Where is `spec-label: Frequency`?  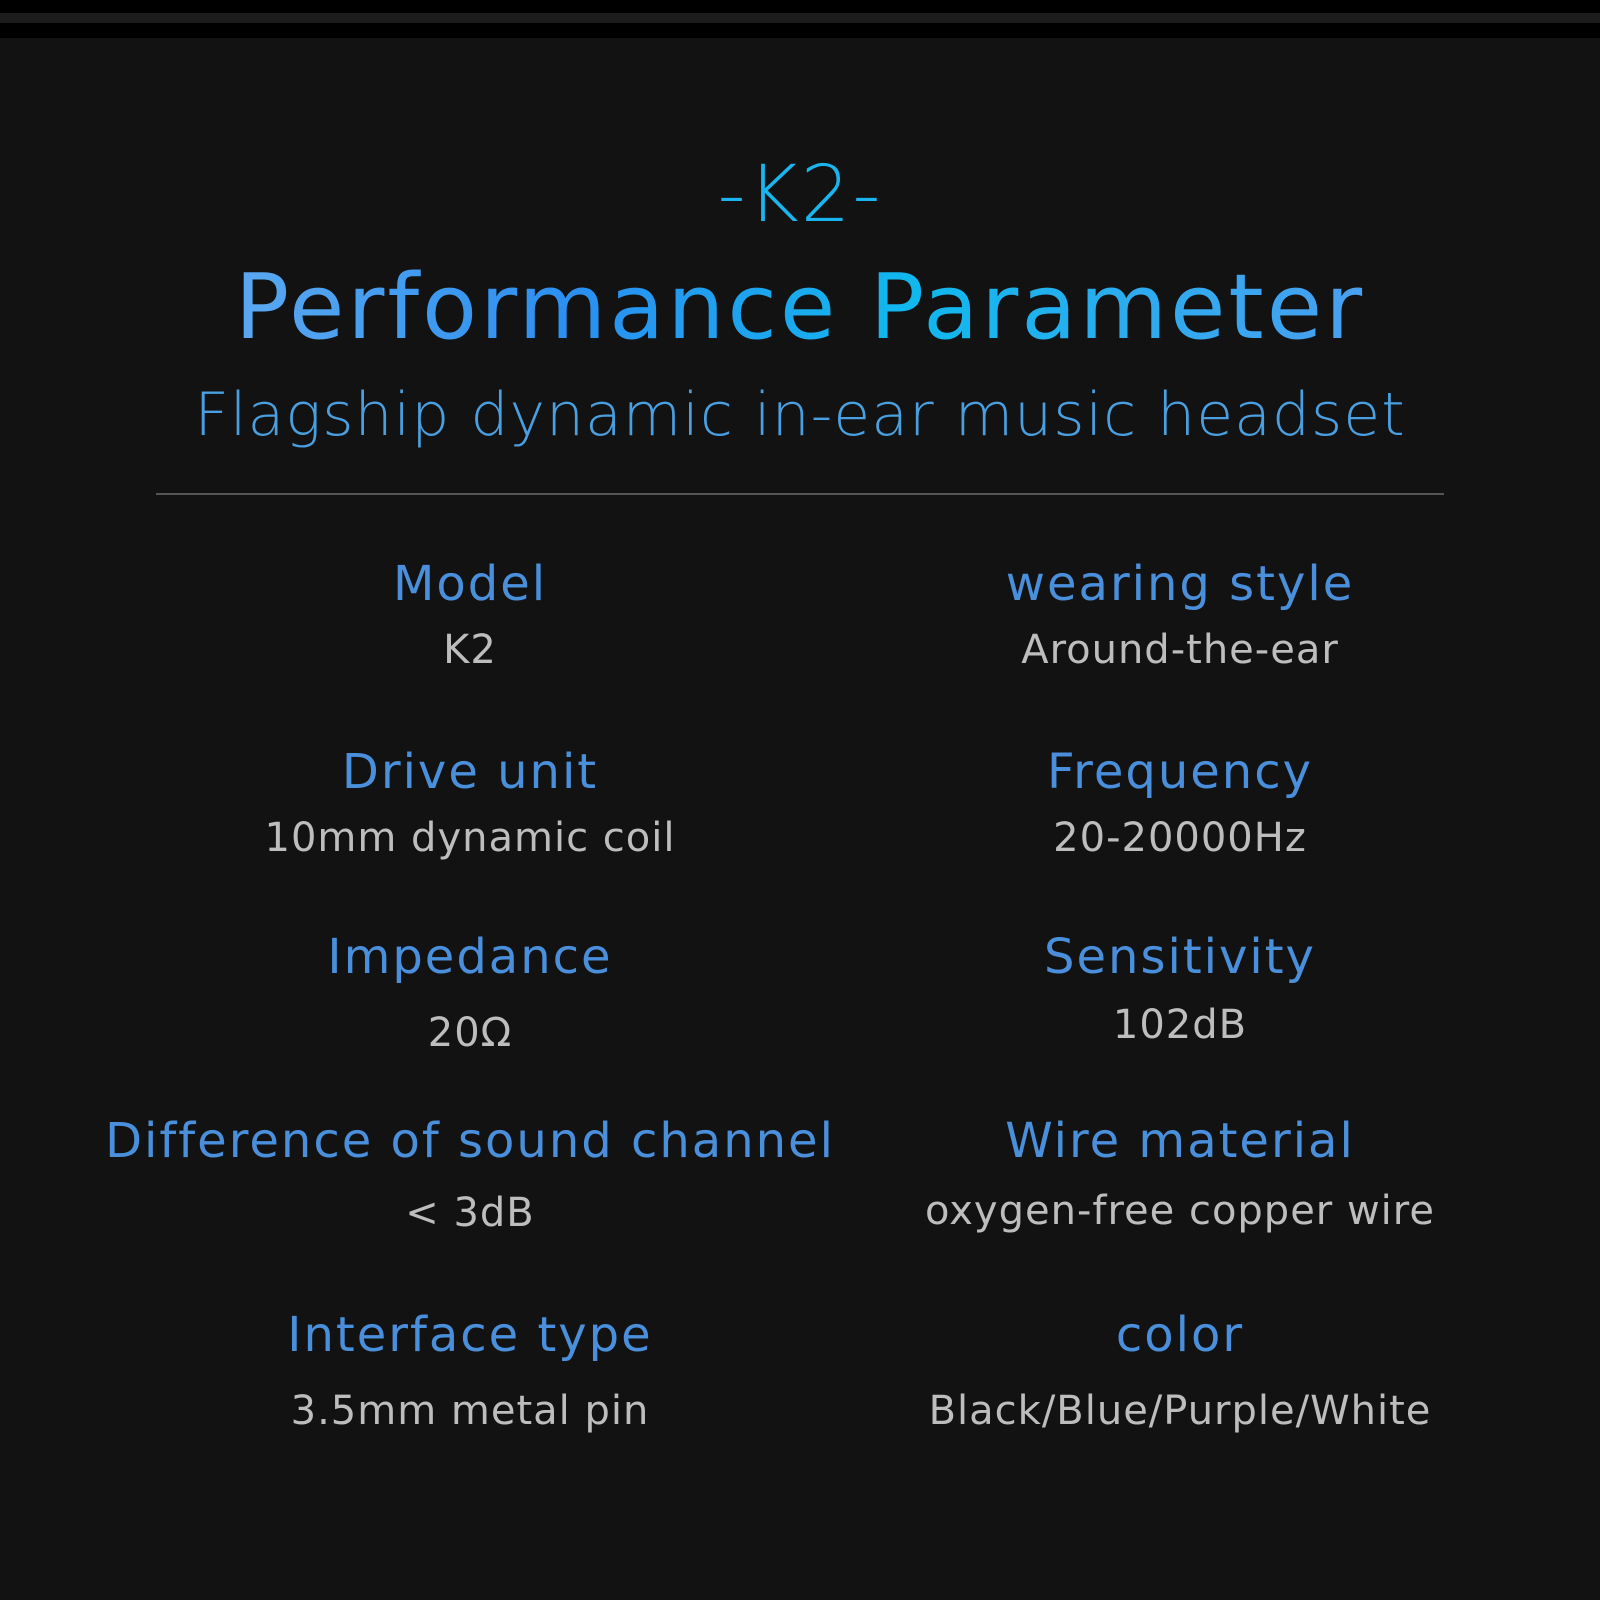 spec-label: Frequency is located at coordinates (1180, 772).